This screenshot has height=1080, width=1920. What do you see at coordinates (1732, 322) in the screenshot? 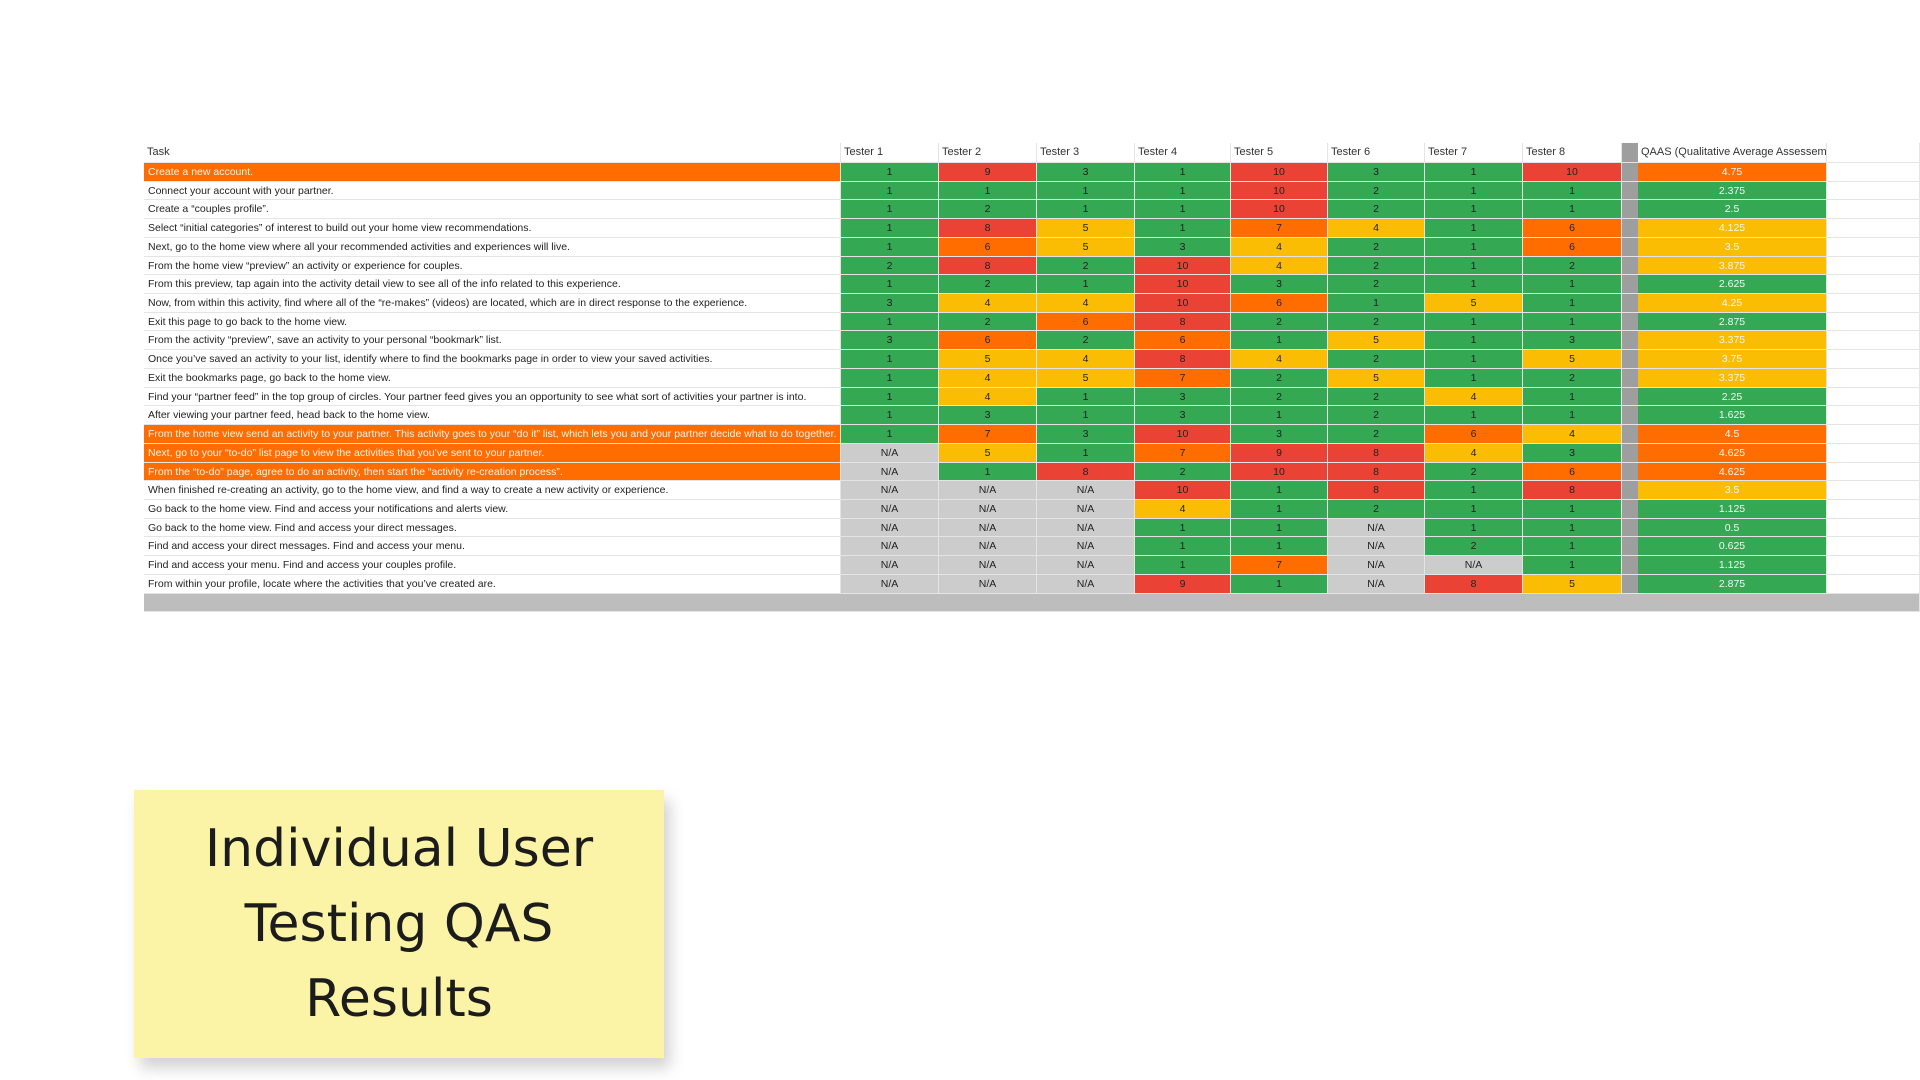
I see `qaas-score-cell: 2.875` at bounding box center [1732, 322].